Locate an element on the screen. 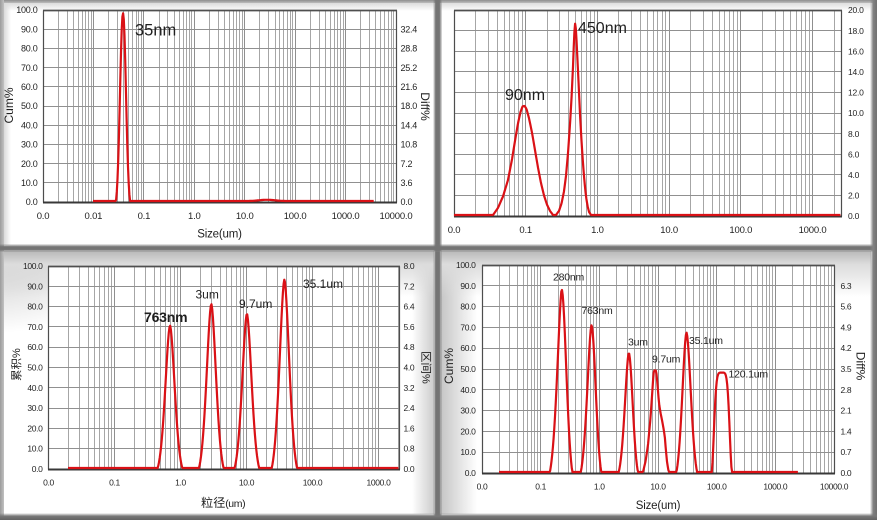 Image resolution: width=877 pixels, height=520 pixels. svg-text: 4.9 is located at coordinates (846, 327).